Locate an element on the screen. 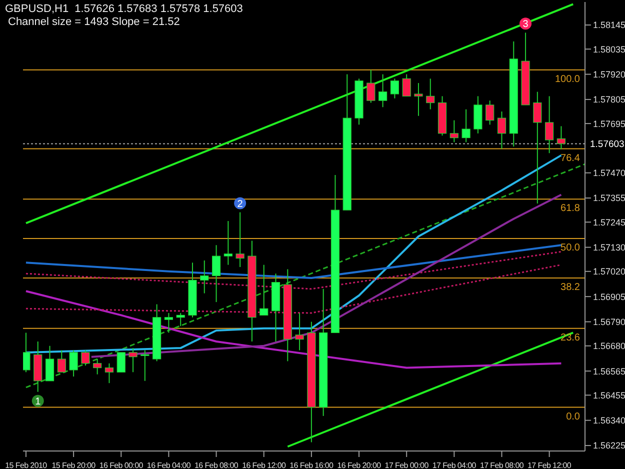 The height and width of the screenshot is (469, 625). y-tick-label: 1.57020 is located at coordinates (609, 271).